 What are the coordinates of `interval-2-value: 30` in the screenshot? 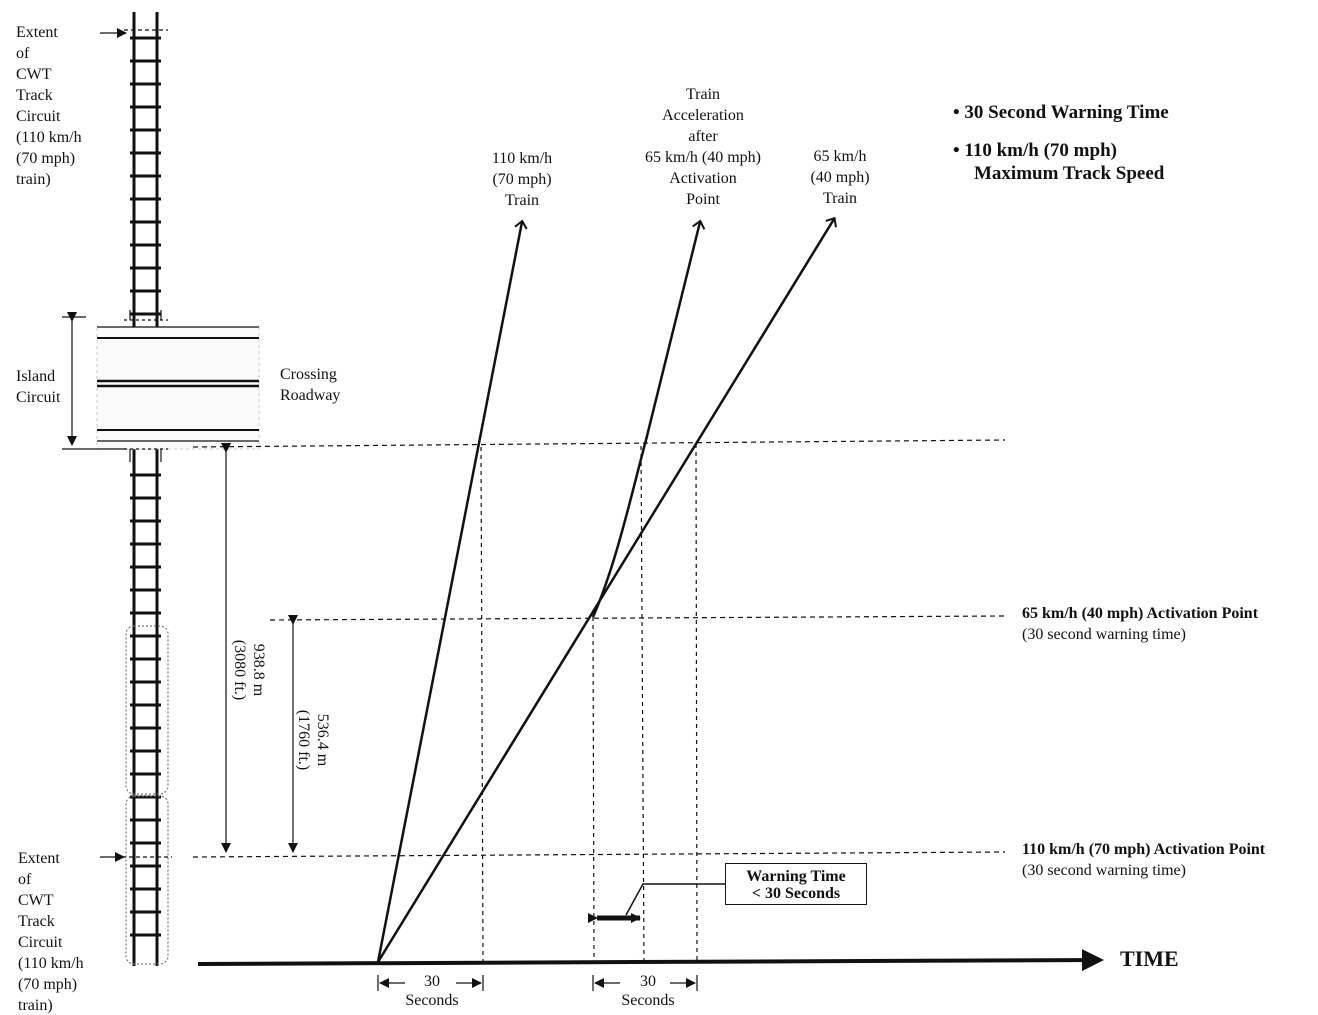 It's located at (648, 981).